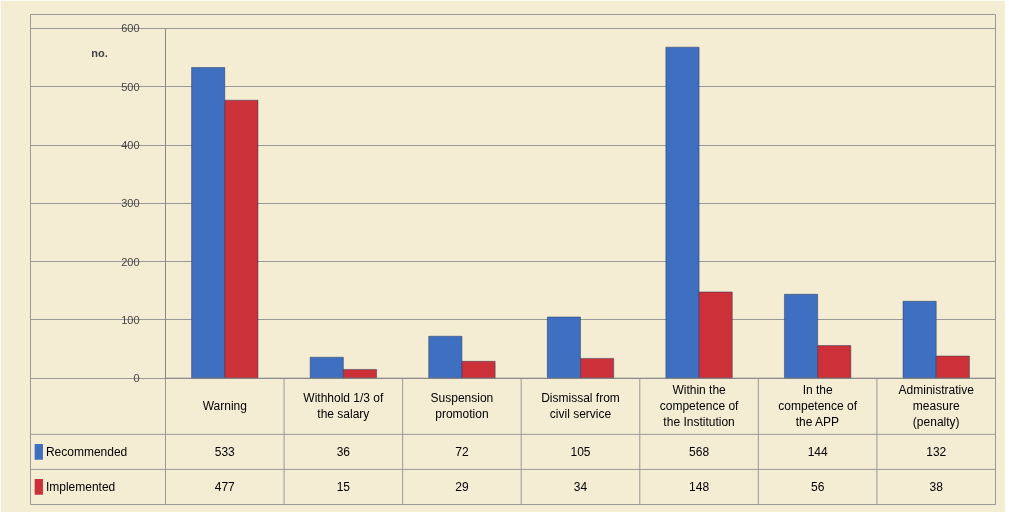 This screenshot has width=1009, height=521. I want to click on data-label: 148, so click(699, 487).